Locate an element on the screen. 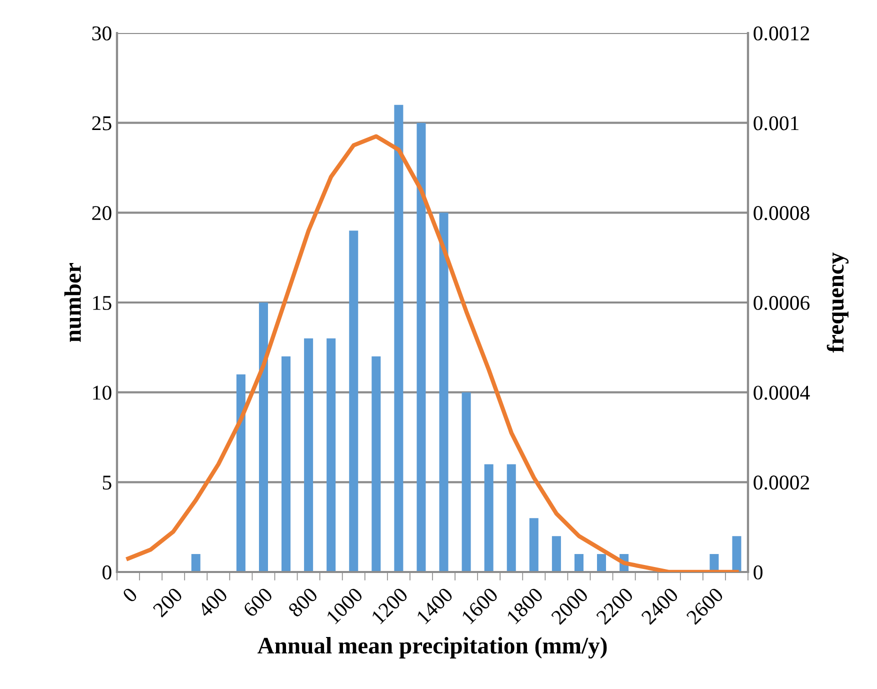  y2-tick-label: 0.0002 is located at coordinates (782, 483).